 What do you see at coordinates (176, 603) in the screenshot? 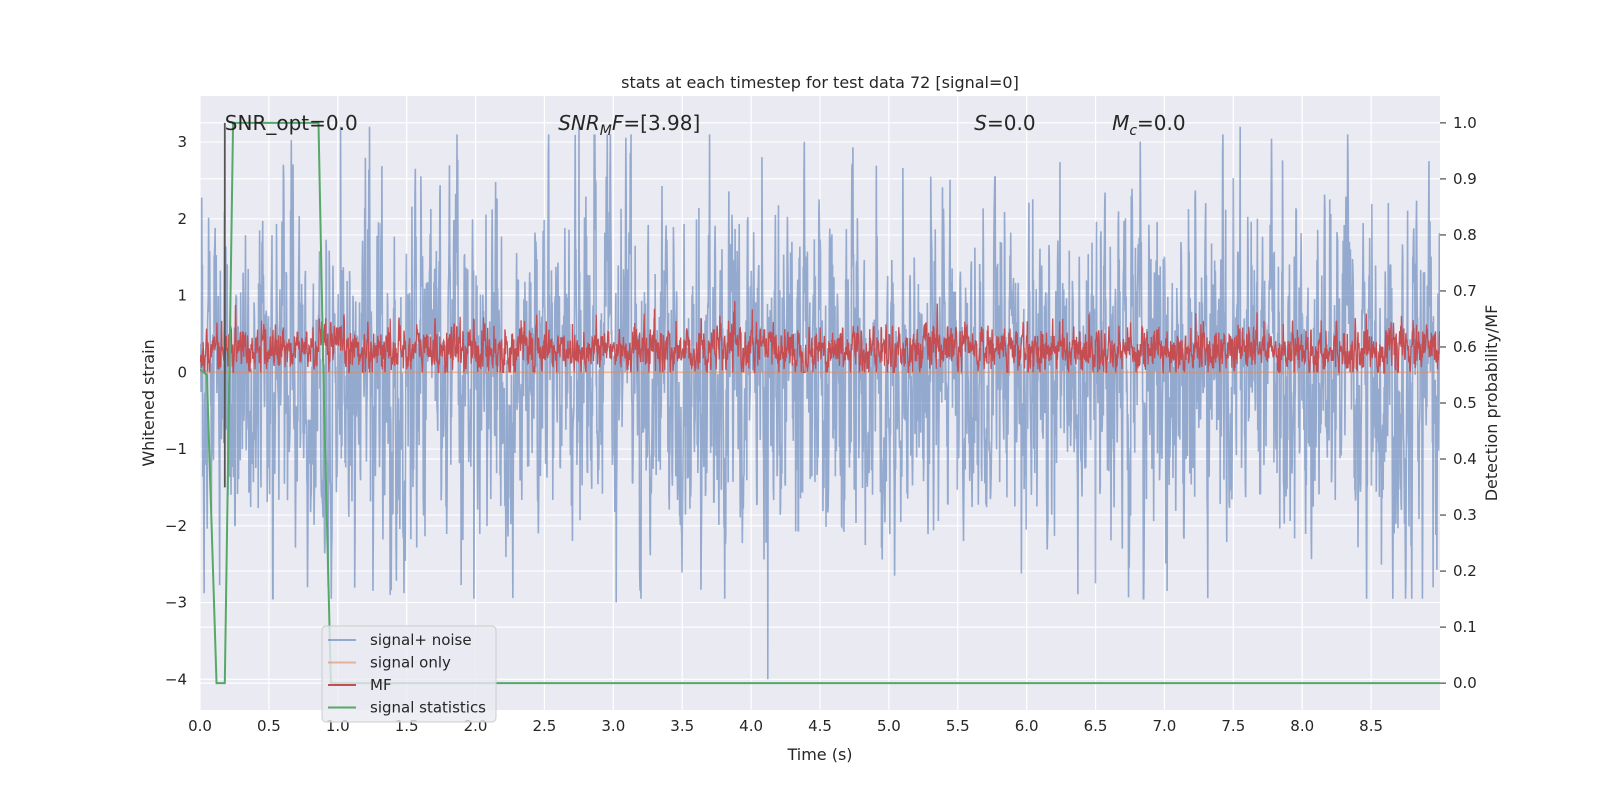
I see `y-tick-label: −3` at bounding box center [176, 603].